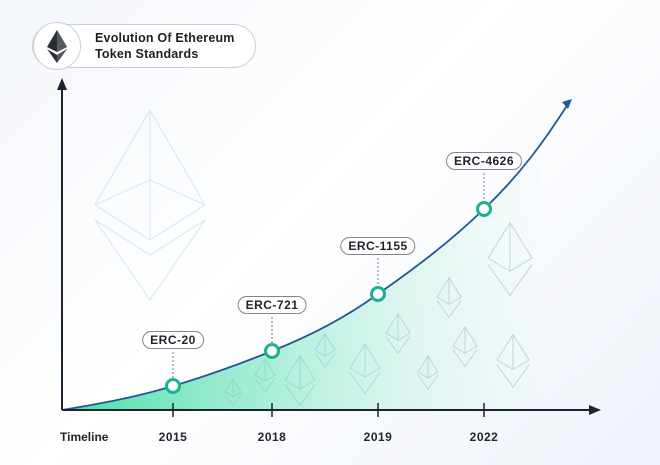 Image resolution: width=660 pixels, height=465 pixels. I want to click on curve-arrowhead, so click(567, 104).